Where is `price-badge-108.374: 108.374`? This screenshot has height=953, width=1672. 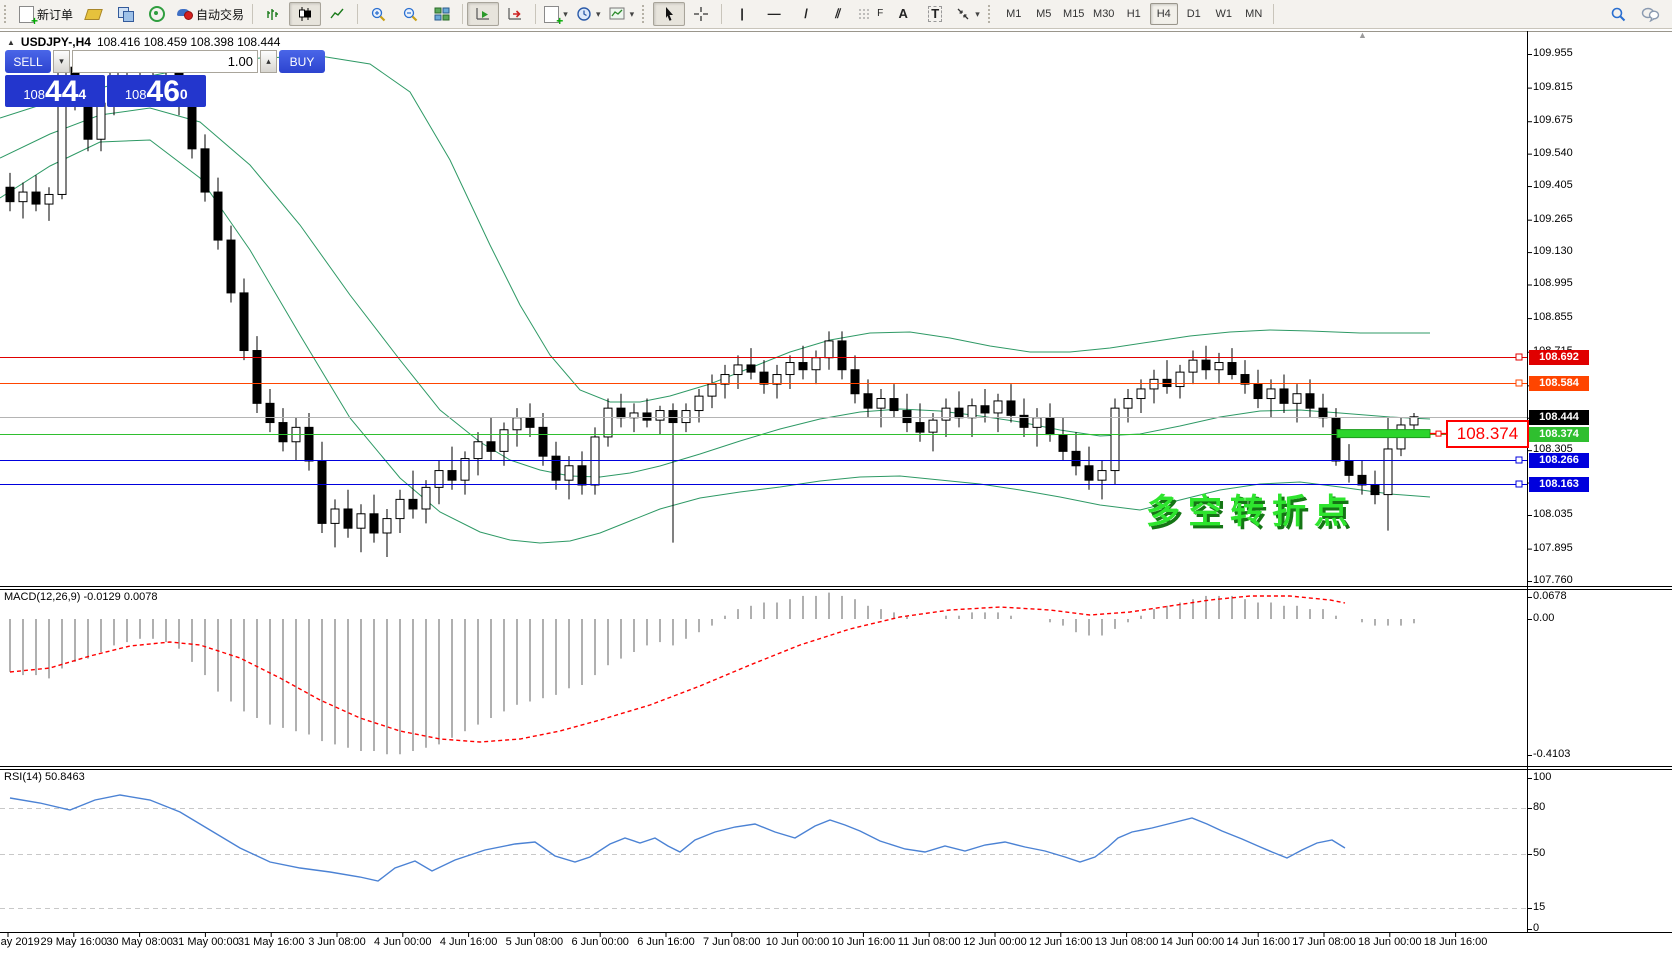
price-badge-108.374: 108.374 is located at coordinates (1559, 434).